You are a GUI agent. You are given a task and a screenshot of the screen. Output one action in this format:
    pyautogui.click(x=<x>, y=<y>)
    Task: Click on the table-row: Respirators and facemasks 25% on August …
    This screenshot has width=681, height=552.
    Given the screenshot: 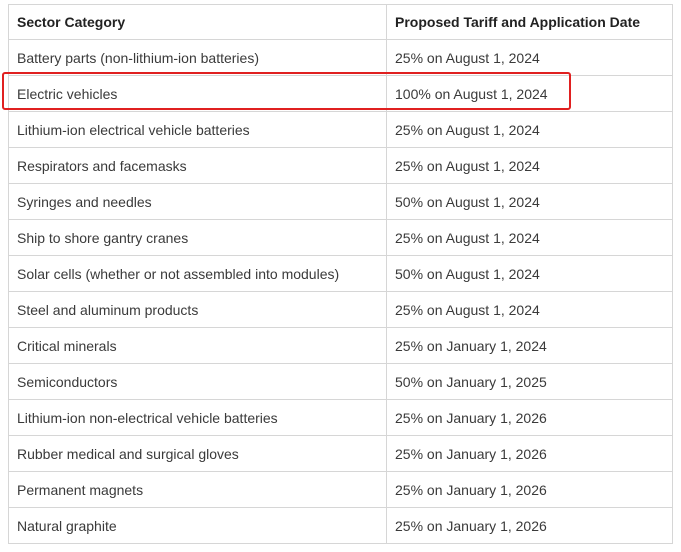 What is the action you would take?
    pyautogui.click(x=340, y=165)
    